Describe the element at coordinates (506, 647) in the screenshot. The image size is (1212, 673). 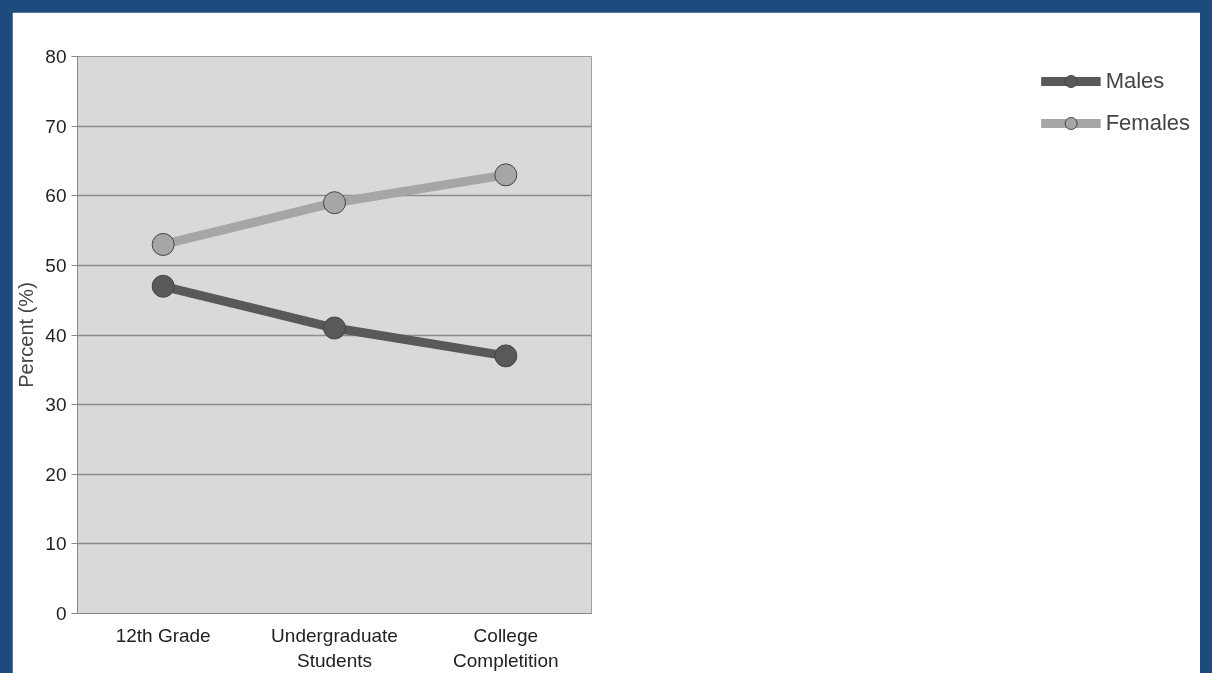
I see `x-tick-label: College Completition` at that location.